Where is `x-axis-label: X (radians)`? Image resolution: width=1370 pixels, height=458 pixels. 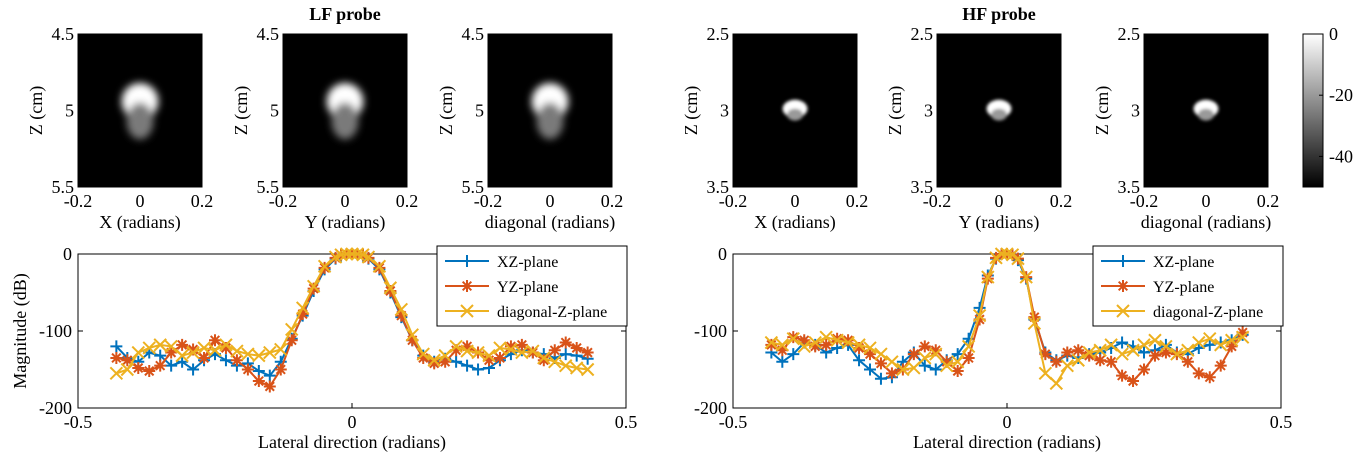
x-axis-label: X (radians) is located at coordinates (139, 222).